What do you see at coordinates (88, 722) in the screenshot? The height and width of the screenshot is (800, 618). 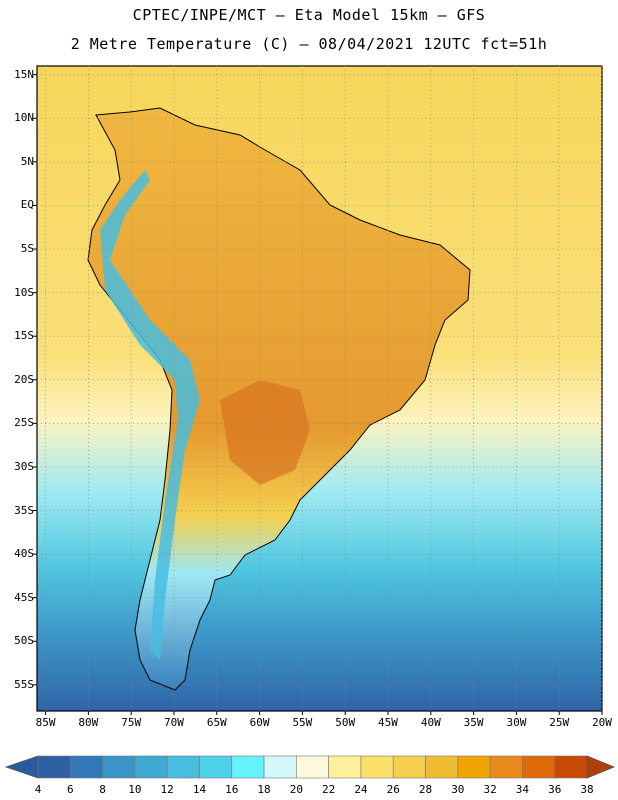 I see `lon-label: 80W` at bounding box center [88, 722].